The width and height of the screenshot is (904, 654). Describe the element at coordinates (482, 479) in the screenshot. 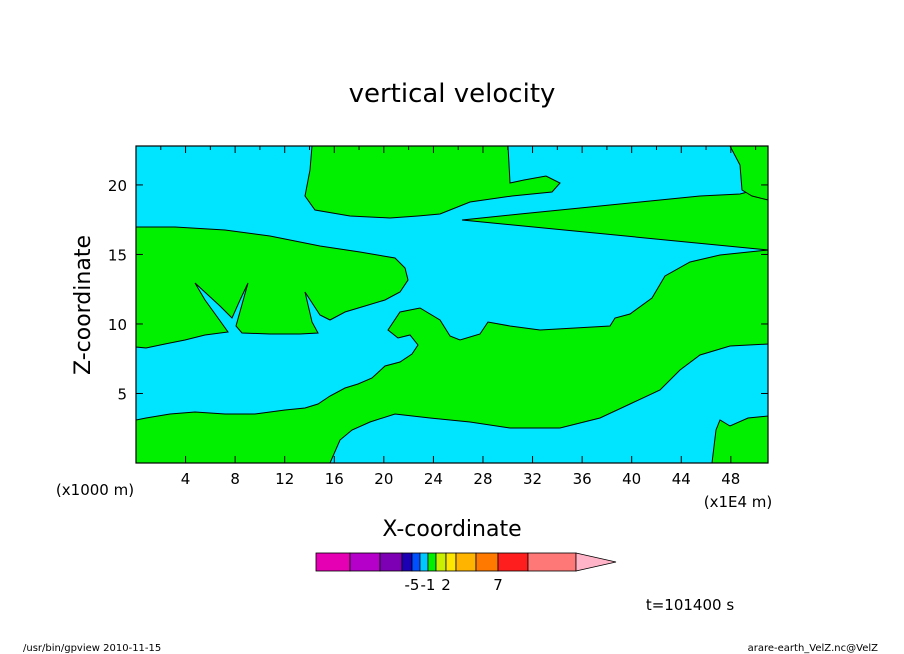

I see `x-tick-label: 28` at that location.